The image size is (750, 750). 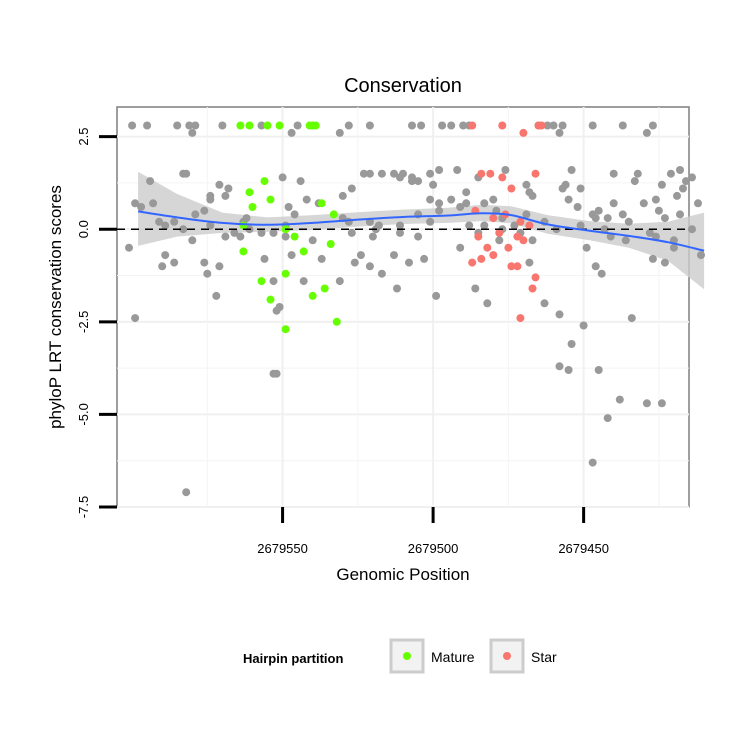 I want to click on legend-dot-star, so click(x=507, y=656).